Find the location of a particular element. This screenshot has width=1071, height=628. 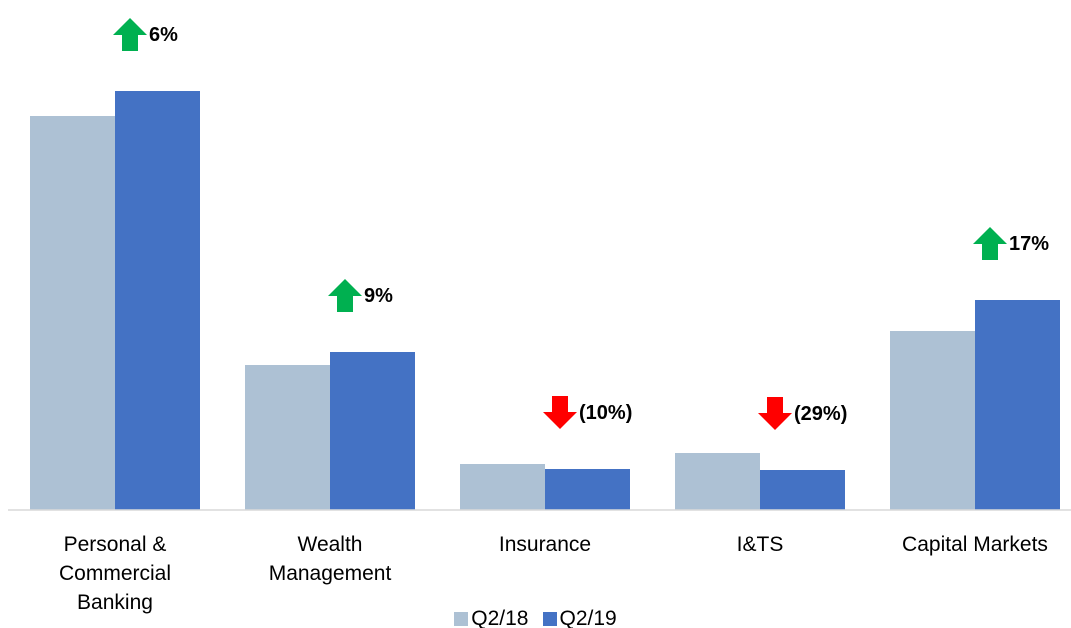

x-tick-label: Wealth Management is located at coordinates (330, 559).